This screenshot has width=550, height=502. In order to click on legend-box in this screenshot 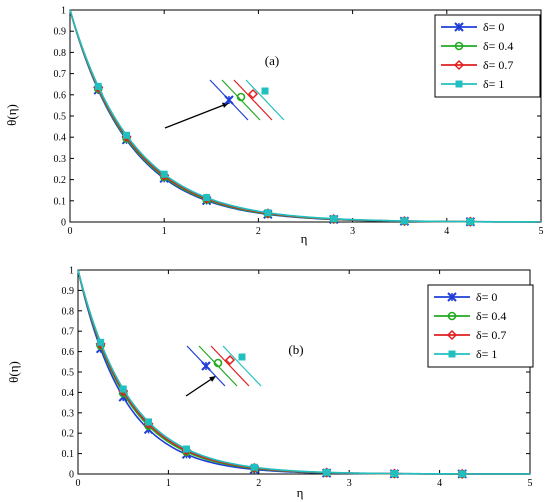, I will do `click(487, 56)`.